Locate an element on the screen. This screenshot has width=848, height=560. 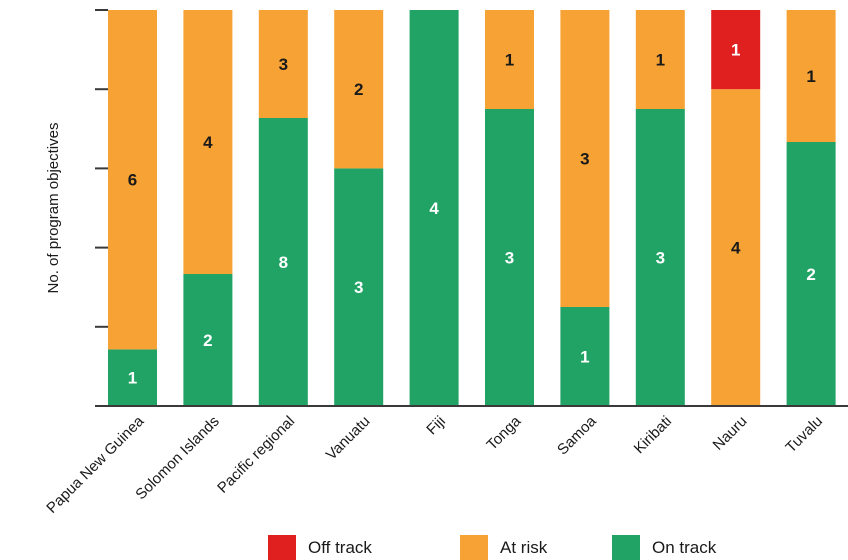
data-label-at-risk: 2 is located at coordinates (358, 89).